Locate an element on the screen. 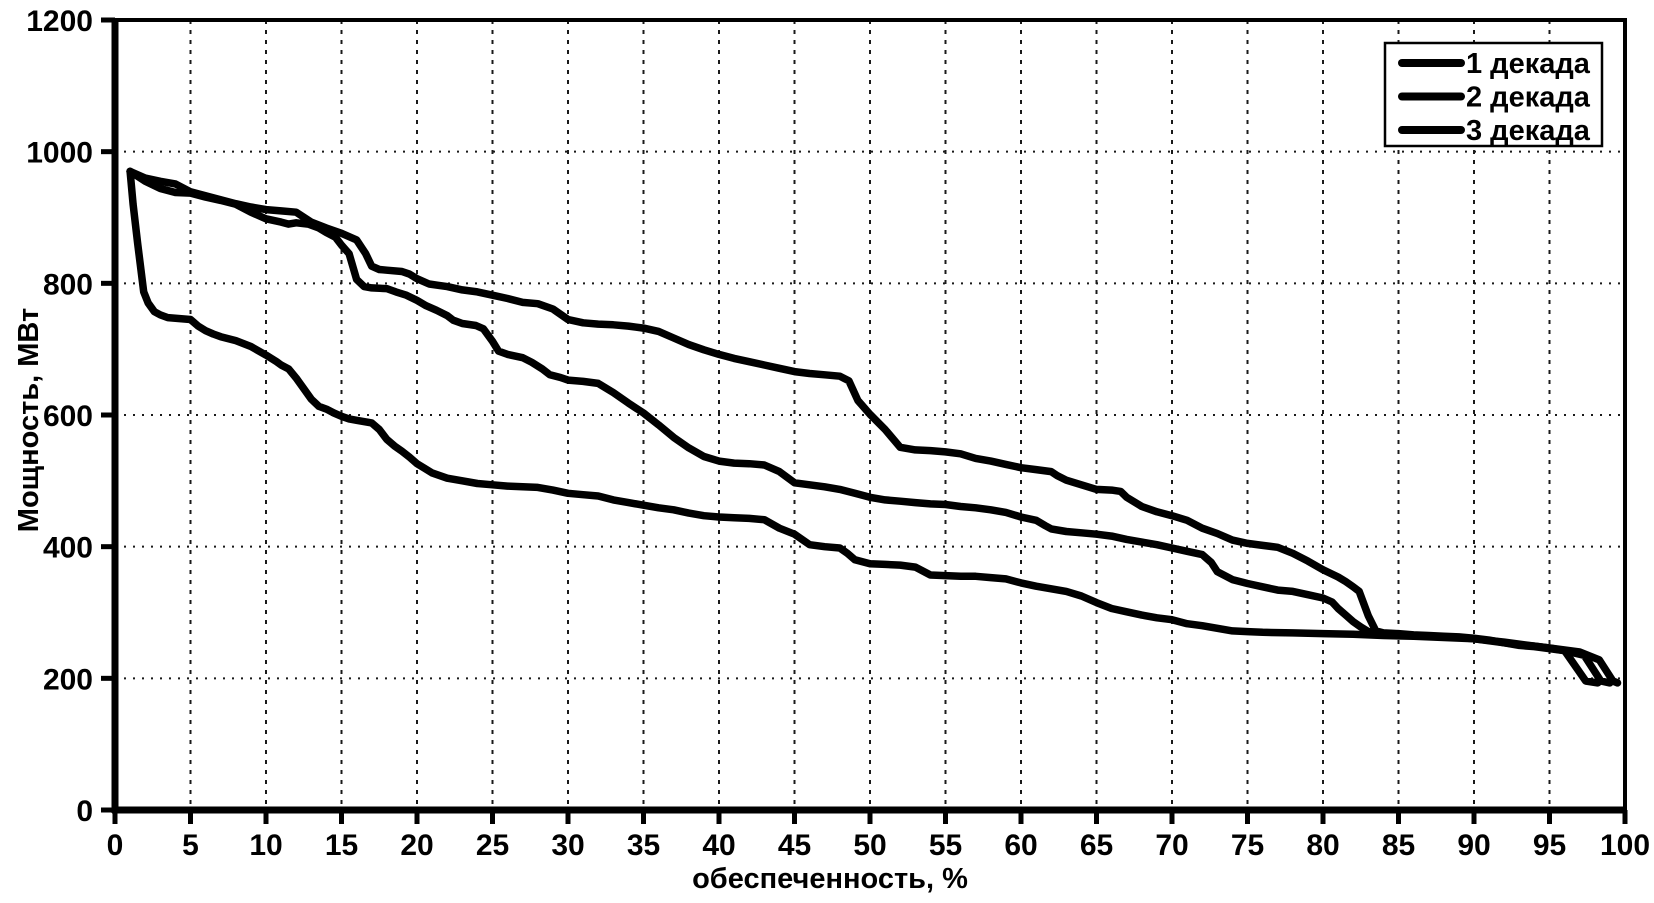 The height and width of the screenshot is (903, 1654). x-tick-label: 10 is located at coordinates (265, 845).